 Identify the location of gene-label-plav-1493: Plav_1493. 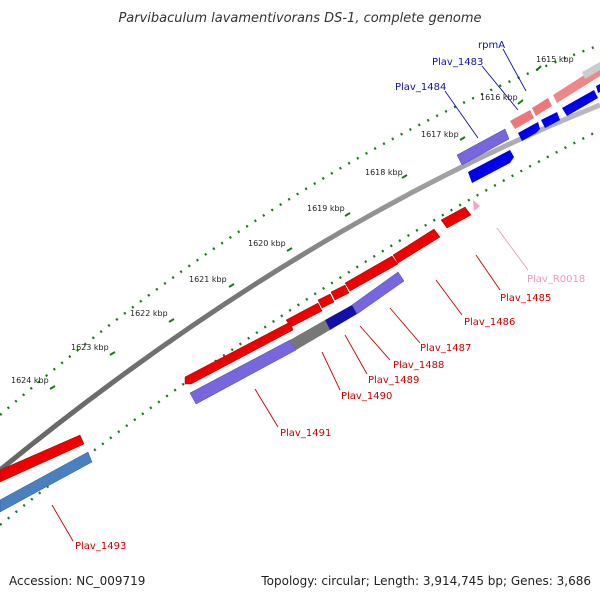
(100, 546).